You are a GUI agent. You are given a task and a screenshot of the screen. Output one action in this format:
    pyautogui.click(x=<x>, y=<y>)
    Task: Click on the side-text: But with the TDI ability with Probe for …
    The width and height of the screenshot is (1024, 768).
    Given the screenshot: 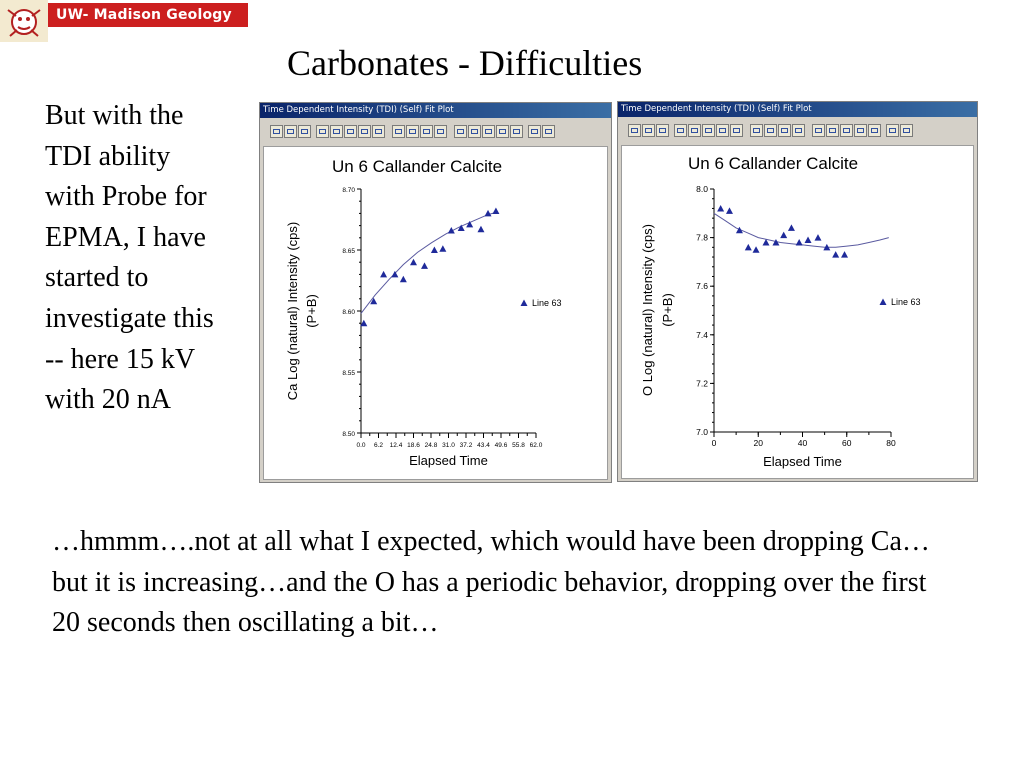 What is the action you would take?
    pyautogui.click(x=129, y=258)
    